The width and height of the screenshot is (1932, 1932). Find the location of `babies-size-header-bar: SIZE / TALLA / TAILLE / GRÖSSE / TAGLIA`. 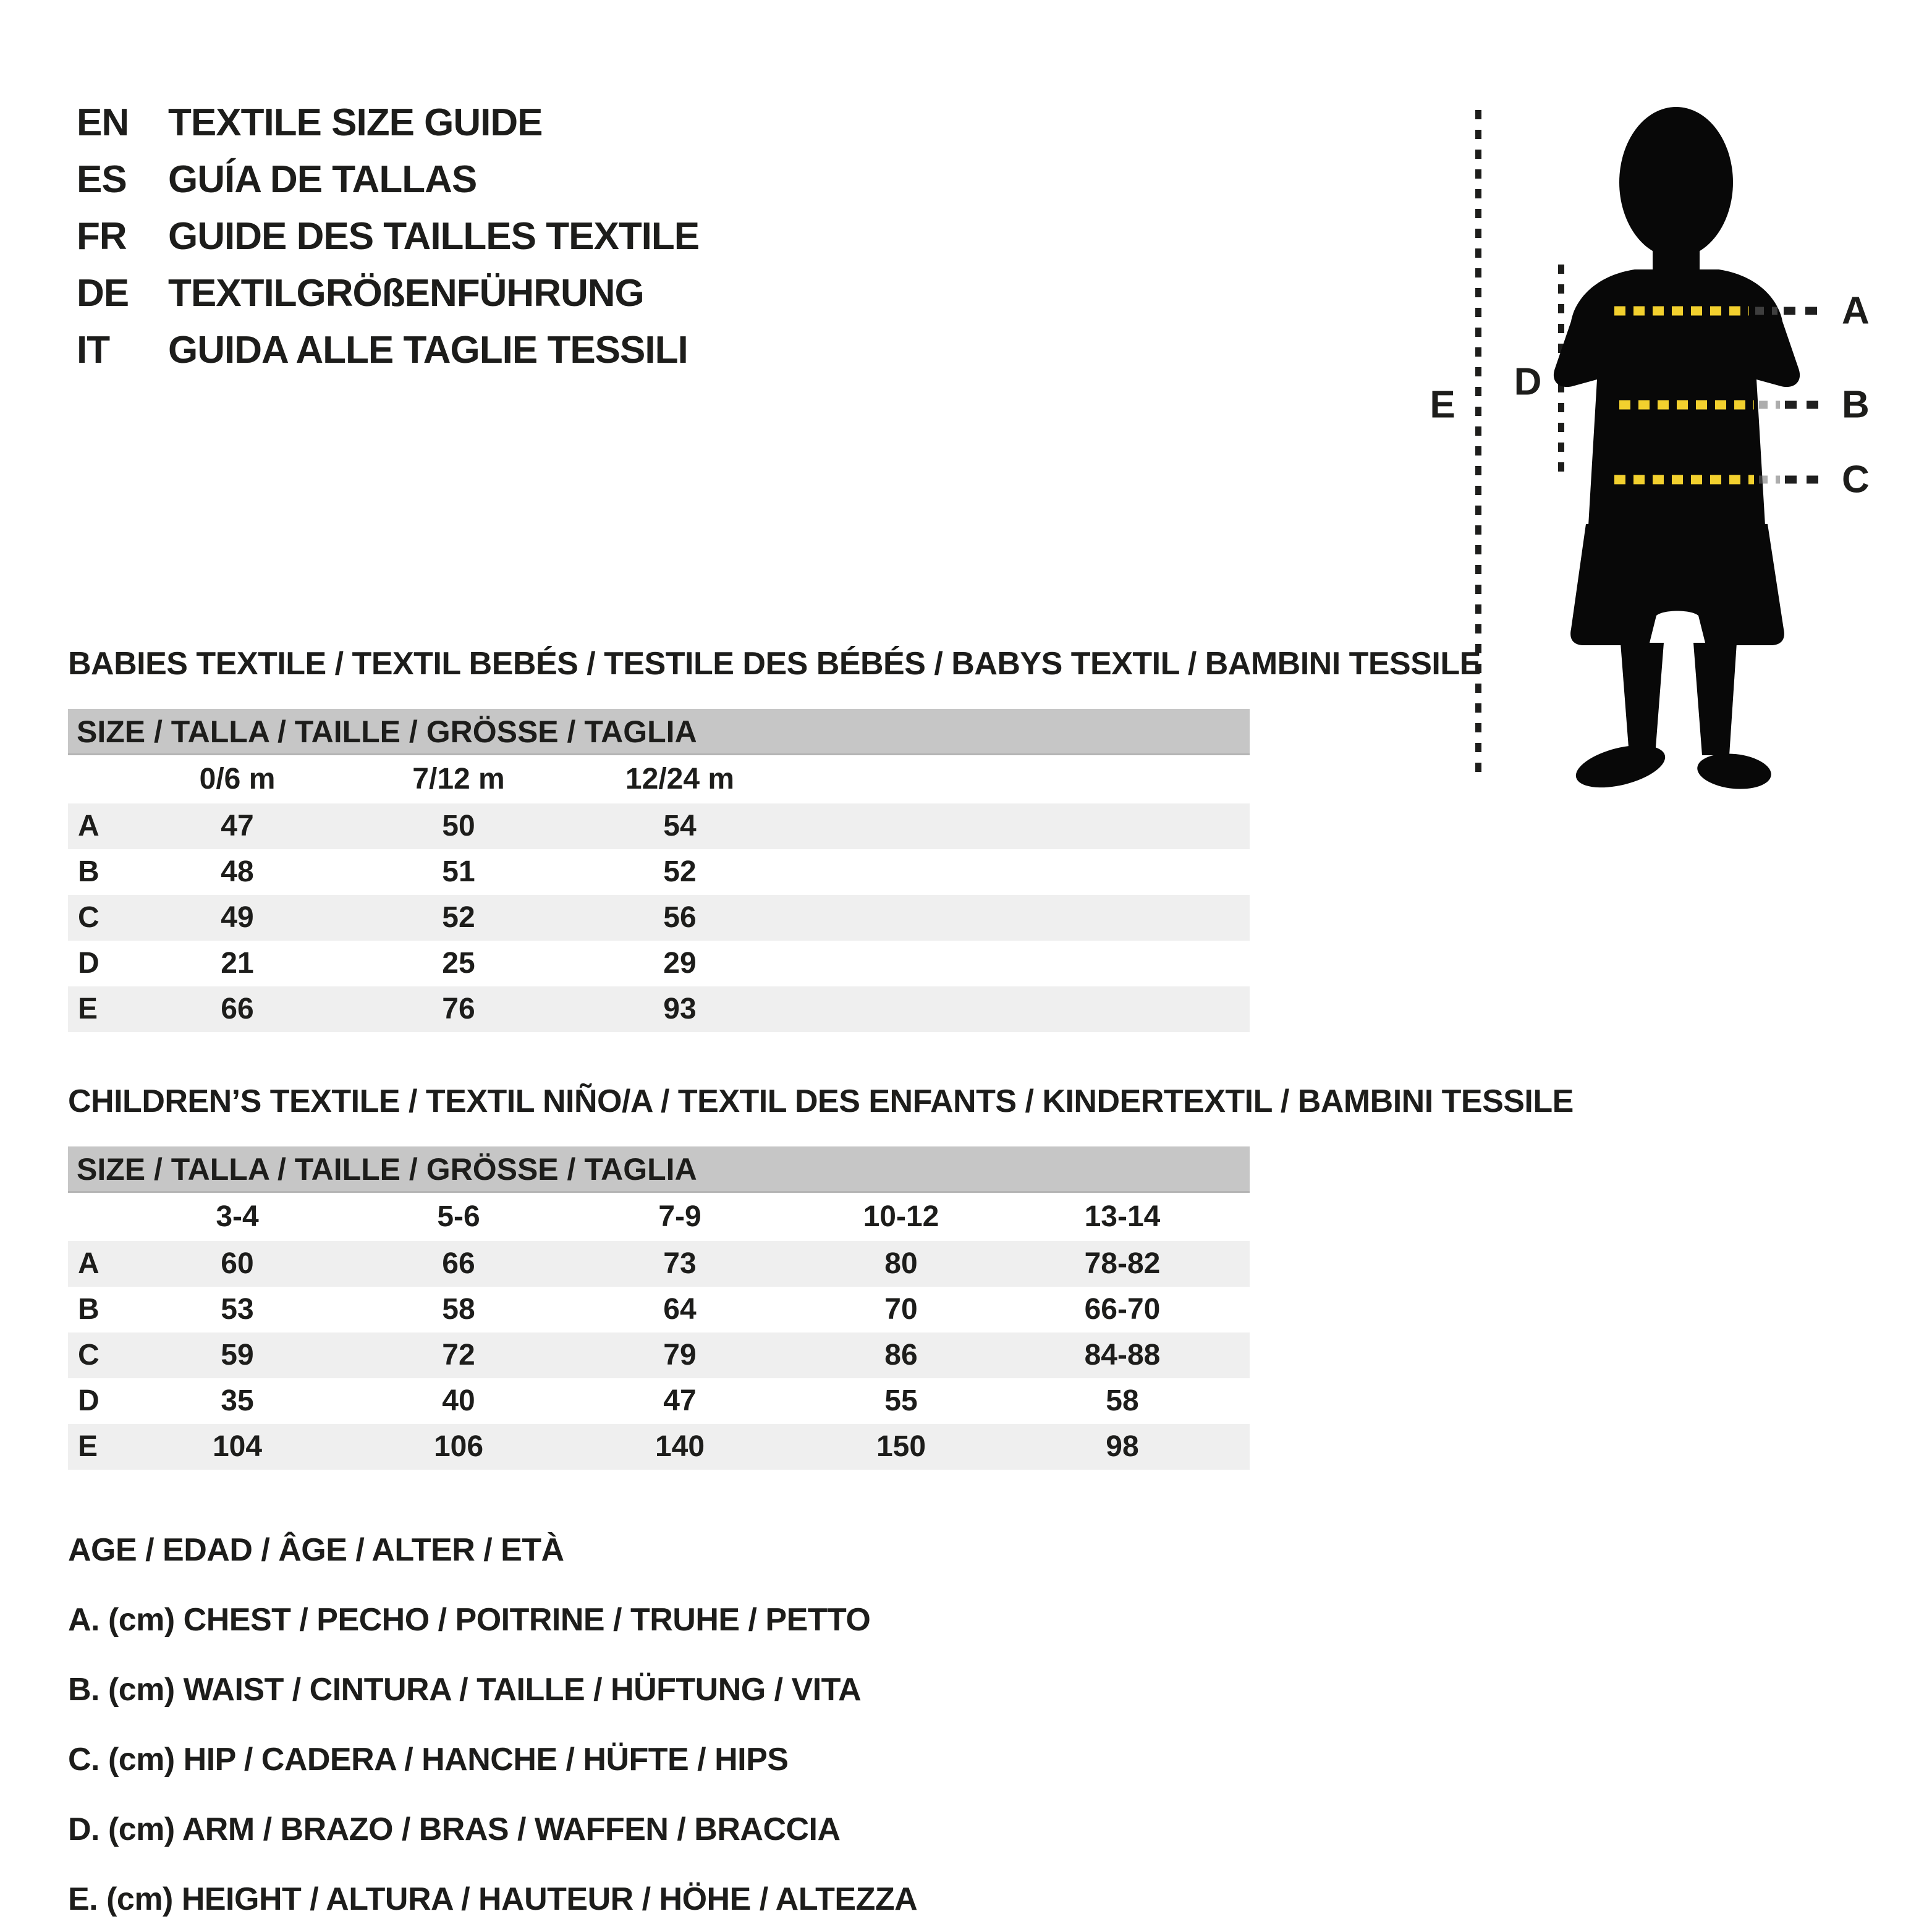

babies-size-header-bar: SIZE / TALLA / TAILLE / GRÖSSE / TAGLIA is located at coordinates (659, 732).